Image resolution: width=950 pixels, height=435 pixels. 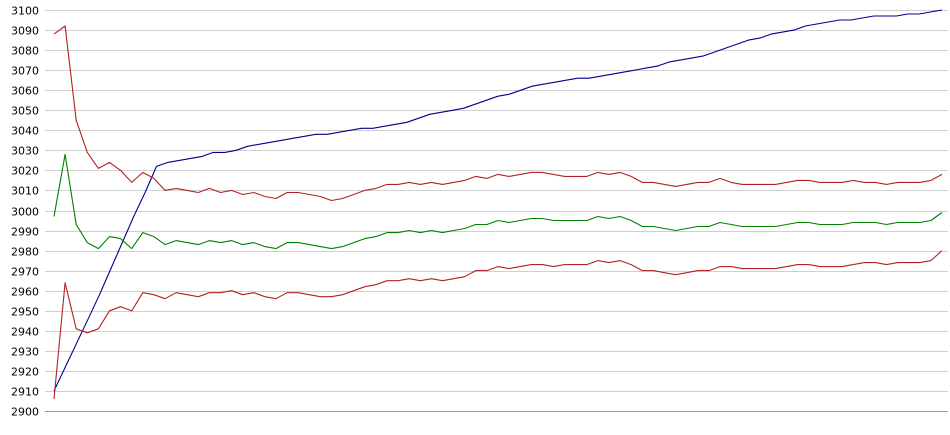 What do you see at coordinates (25, 372) in the screenshot?
I see `y-tick-label: 2920` at bounding box center [25, 372].